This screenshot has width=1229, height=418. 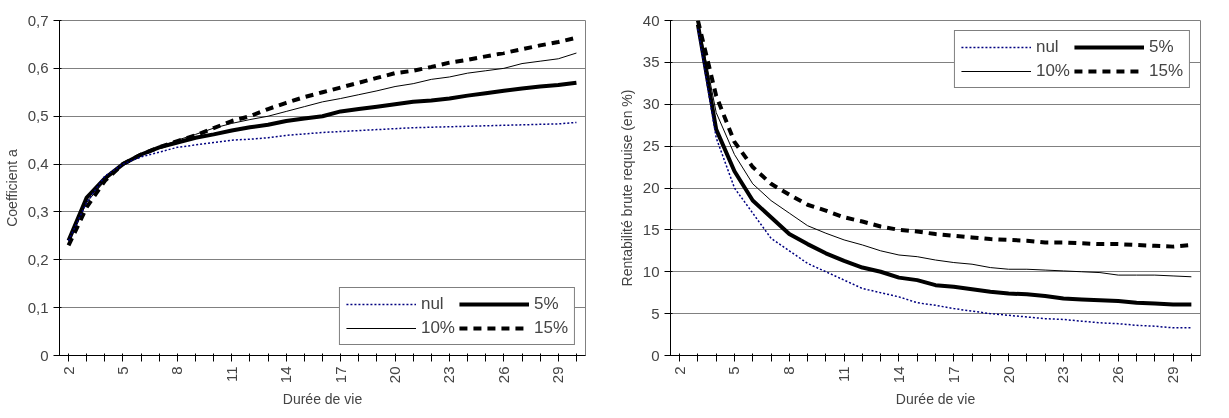 I want to click on y-tick-label: 10, so click(x=651, y=271).